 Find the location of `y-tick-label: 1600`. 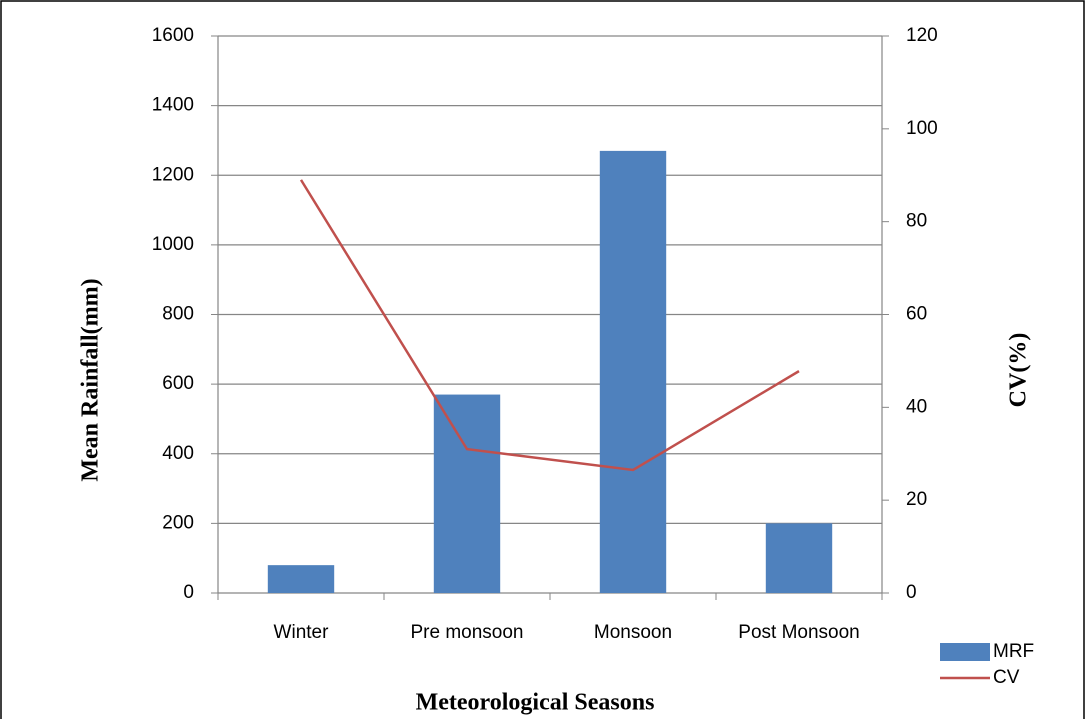

y-tick-label: 1600 is located at coordinates (173, 35).